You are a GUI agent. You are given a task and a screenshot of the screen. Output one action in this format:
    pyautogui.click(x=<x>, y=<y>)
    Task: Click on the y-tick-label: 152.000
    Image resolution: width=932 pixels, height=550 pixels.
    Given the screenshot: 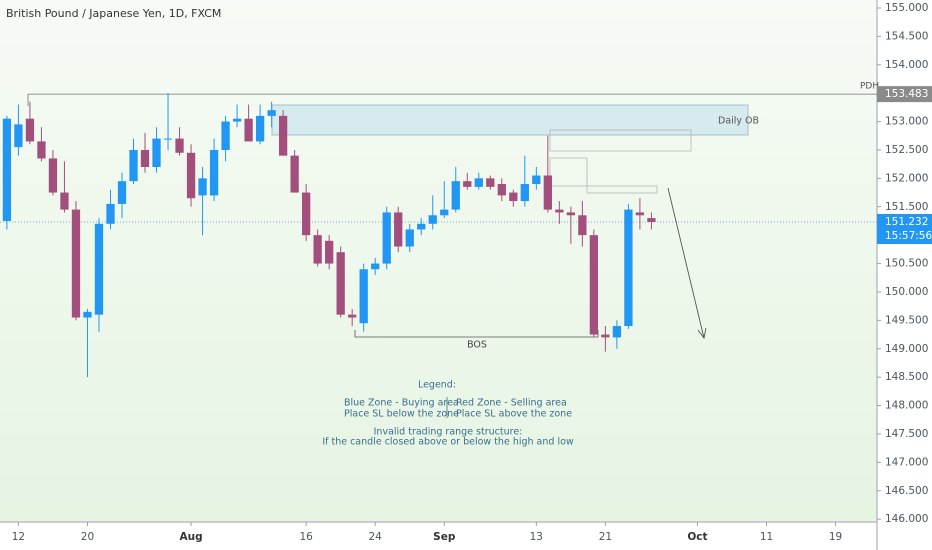 What is the action you would take?
    pyautogui.click(x=906, y=178)
    